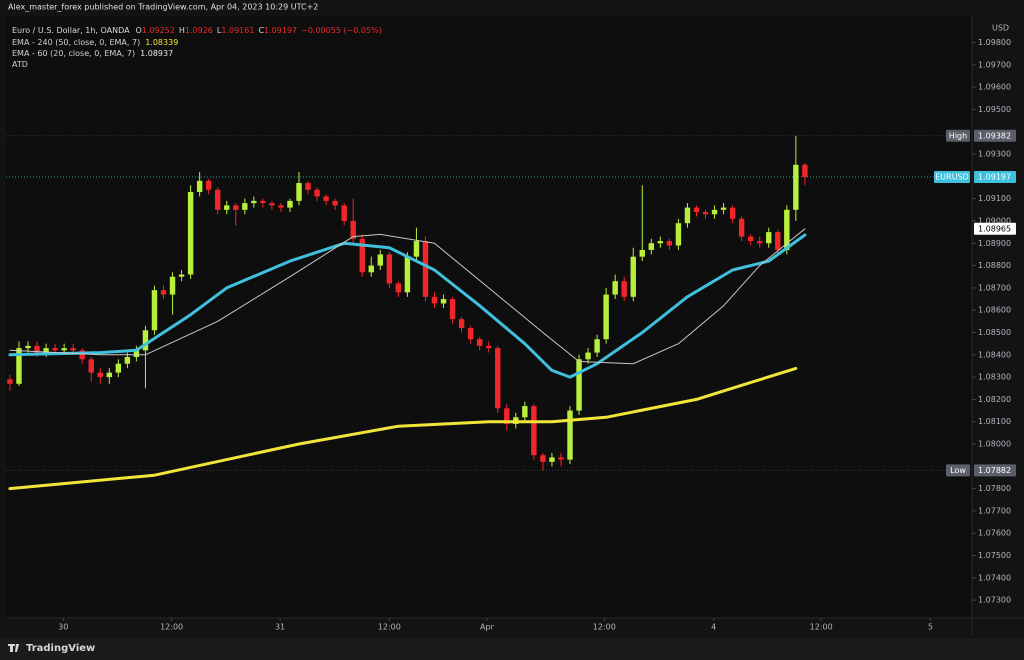  Describe the element at coordinates (73, 53) in the screenshot. I see `indicator-name: EMA - 60 (20, close, 0, EMA, 7)` at that location.